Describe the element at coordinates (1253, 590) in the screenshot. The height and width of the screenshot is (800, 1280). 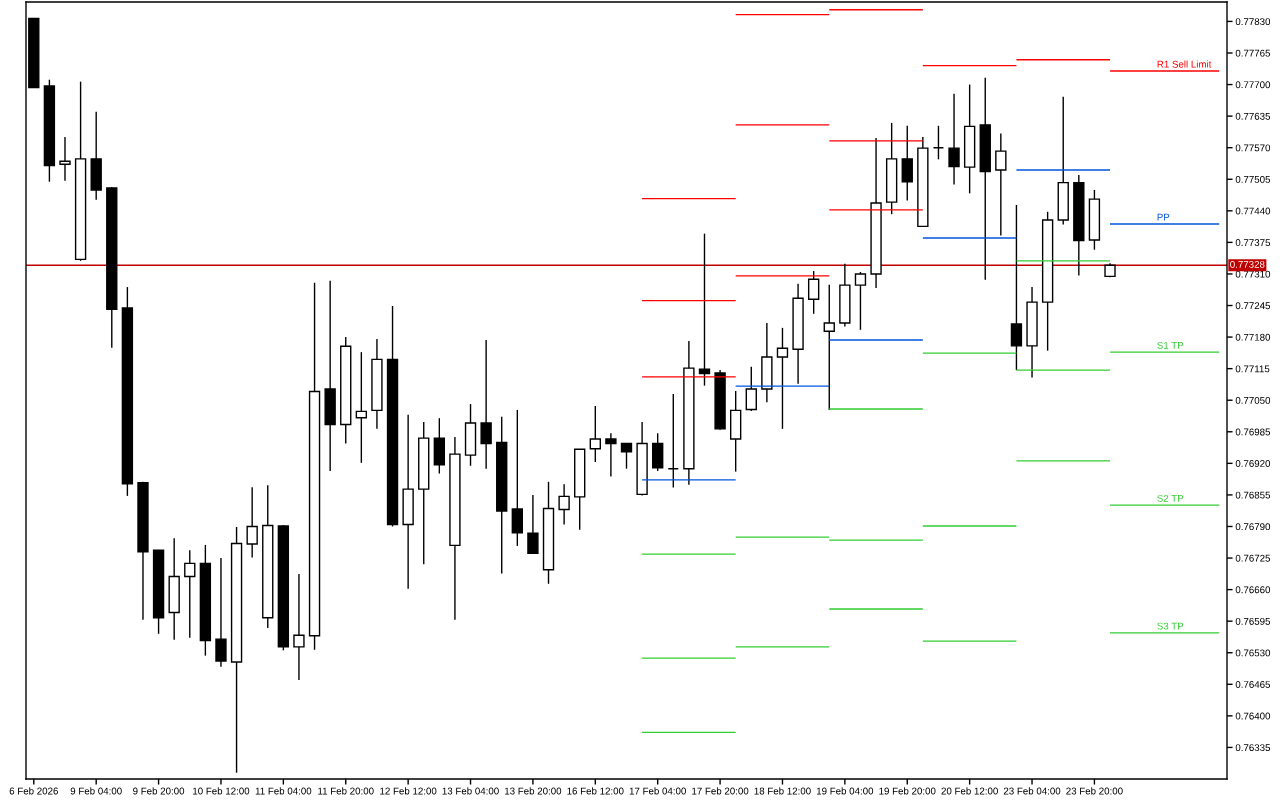
I see `y-tick-label: 0.76660` at that location.